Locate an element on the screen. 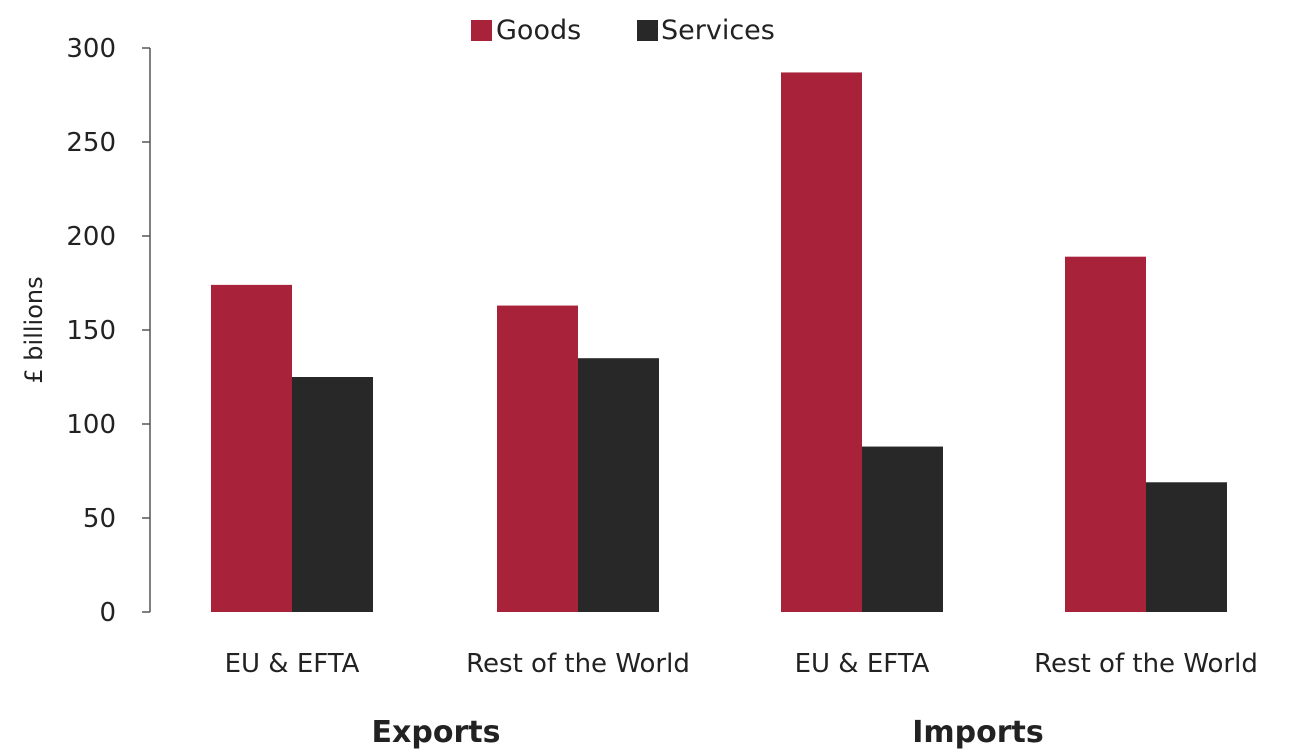 The width and height of the screenshot is (1300, 756). legend: Goods Services is located at coordinates (623, 30).